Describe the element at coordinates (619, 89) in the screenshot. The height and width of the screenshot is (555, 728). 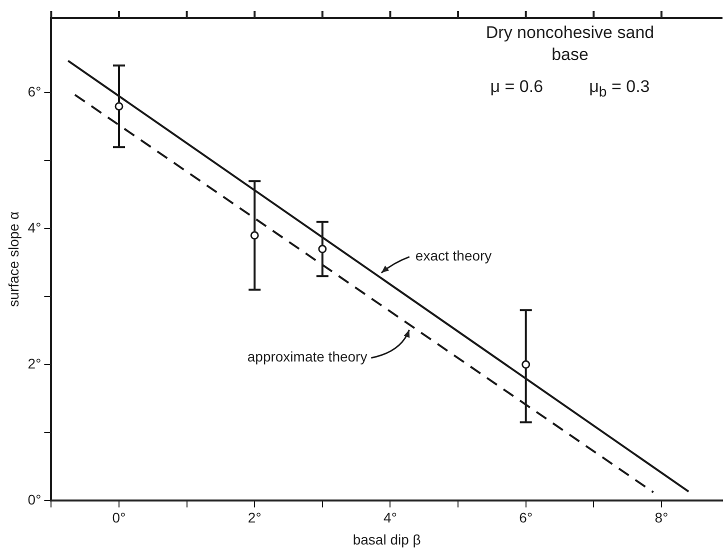
I see `annotation: μ$_{b}$ = 0.3` at that location.